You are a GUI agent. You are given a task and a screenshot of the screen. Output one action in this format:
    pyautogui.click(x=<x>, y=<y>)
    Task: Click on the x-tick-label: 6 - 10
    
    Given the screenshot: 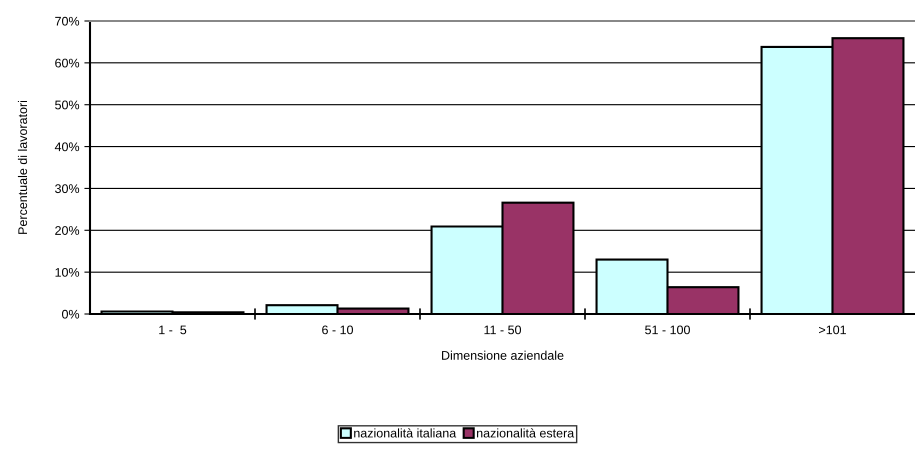 What is the action you would take?
    pyautogui.click(x=337, y=329)
    